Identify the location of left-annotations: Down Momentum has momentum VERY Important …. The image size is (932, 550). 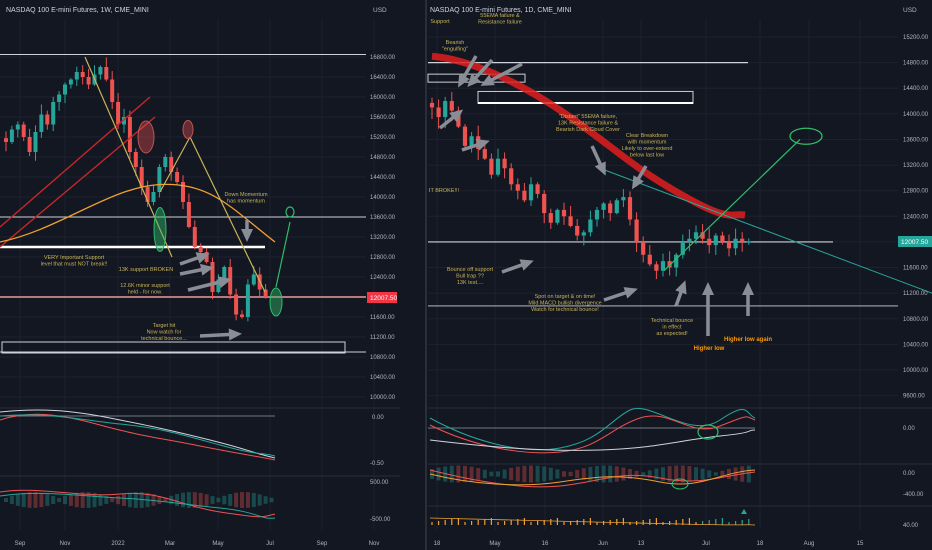
(154, 267).